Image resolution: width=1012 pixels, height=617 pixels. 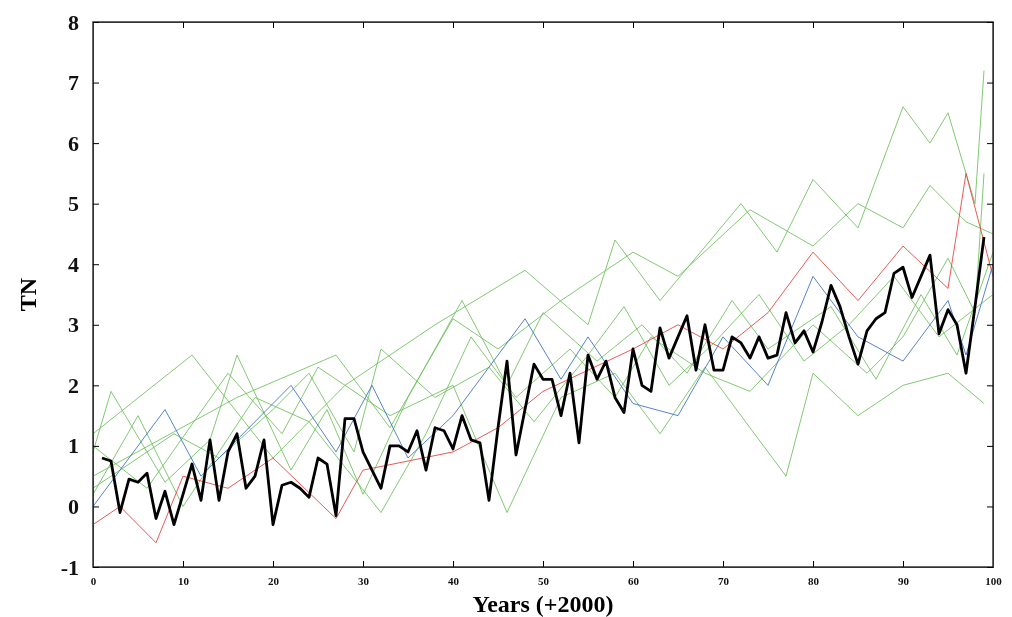 What do you see at coordinates (274, 580) in the screenshot?
I see `x-tick-label: 20` at bounding box center [274, 580].